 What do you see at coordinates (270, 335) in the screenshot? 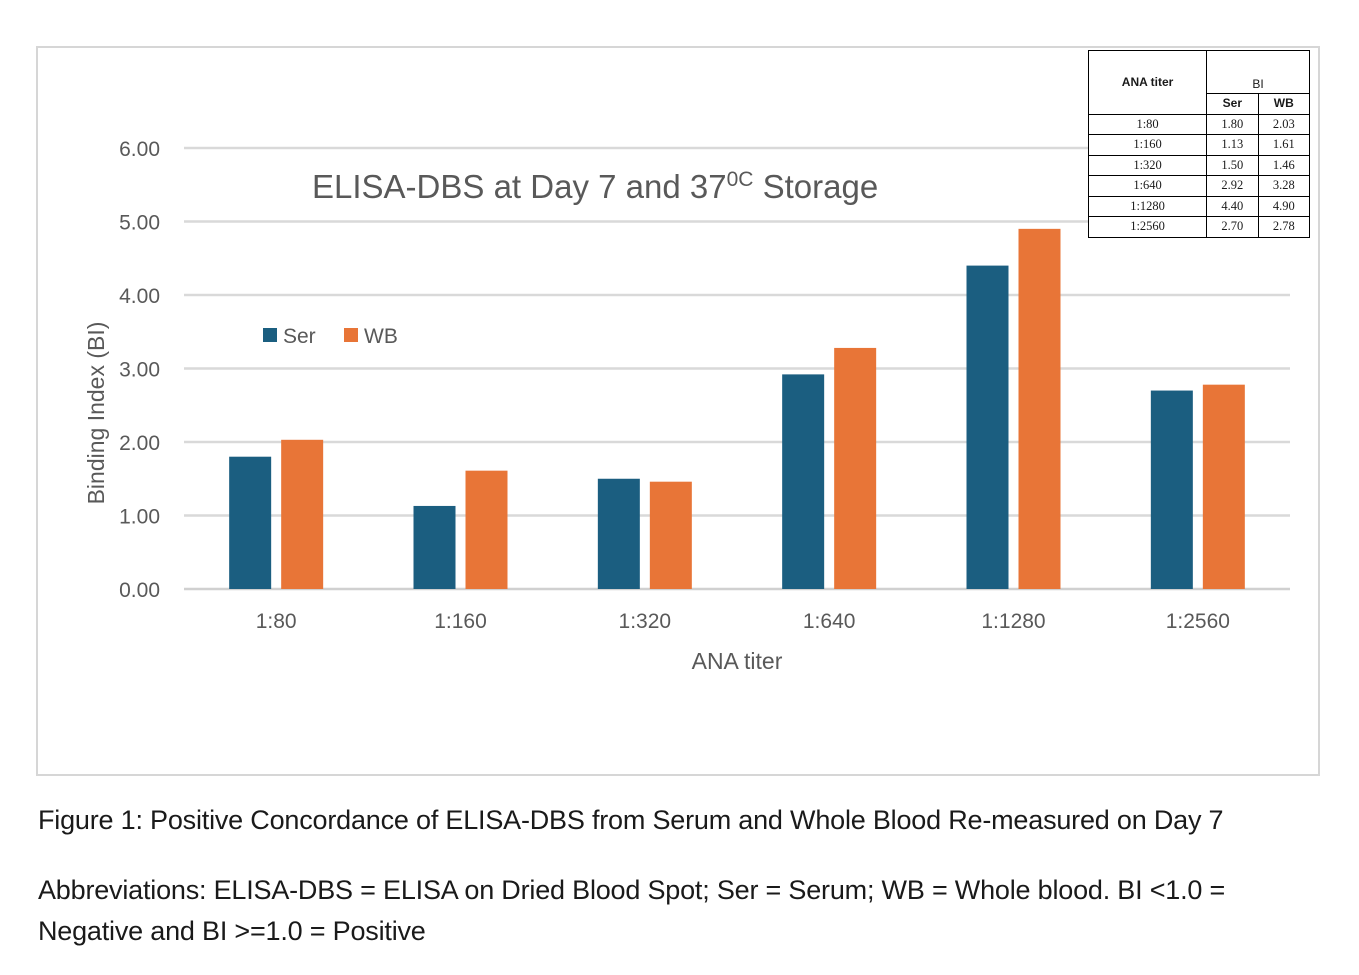
I see `legend-swatch-ser` at bounding box center [270, 335].